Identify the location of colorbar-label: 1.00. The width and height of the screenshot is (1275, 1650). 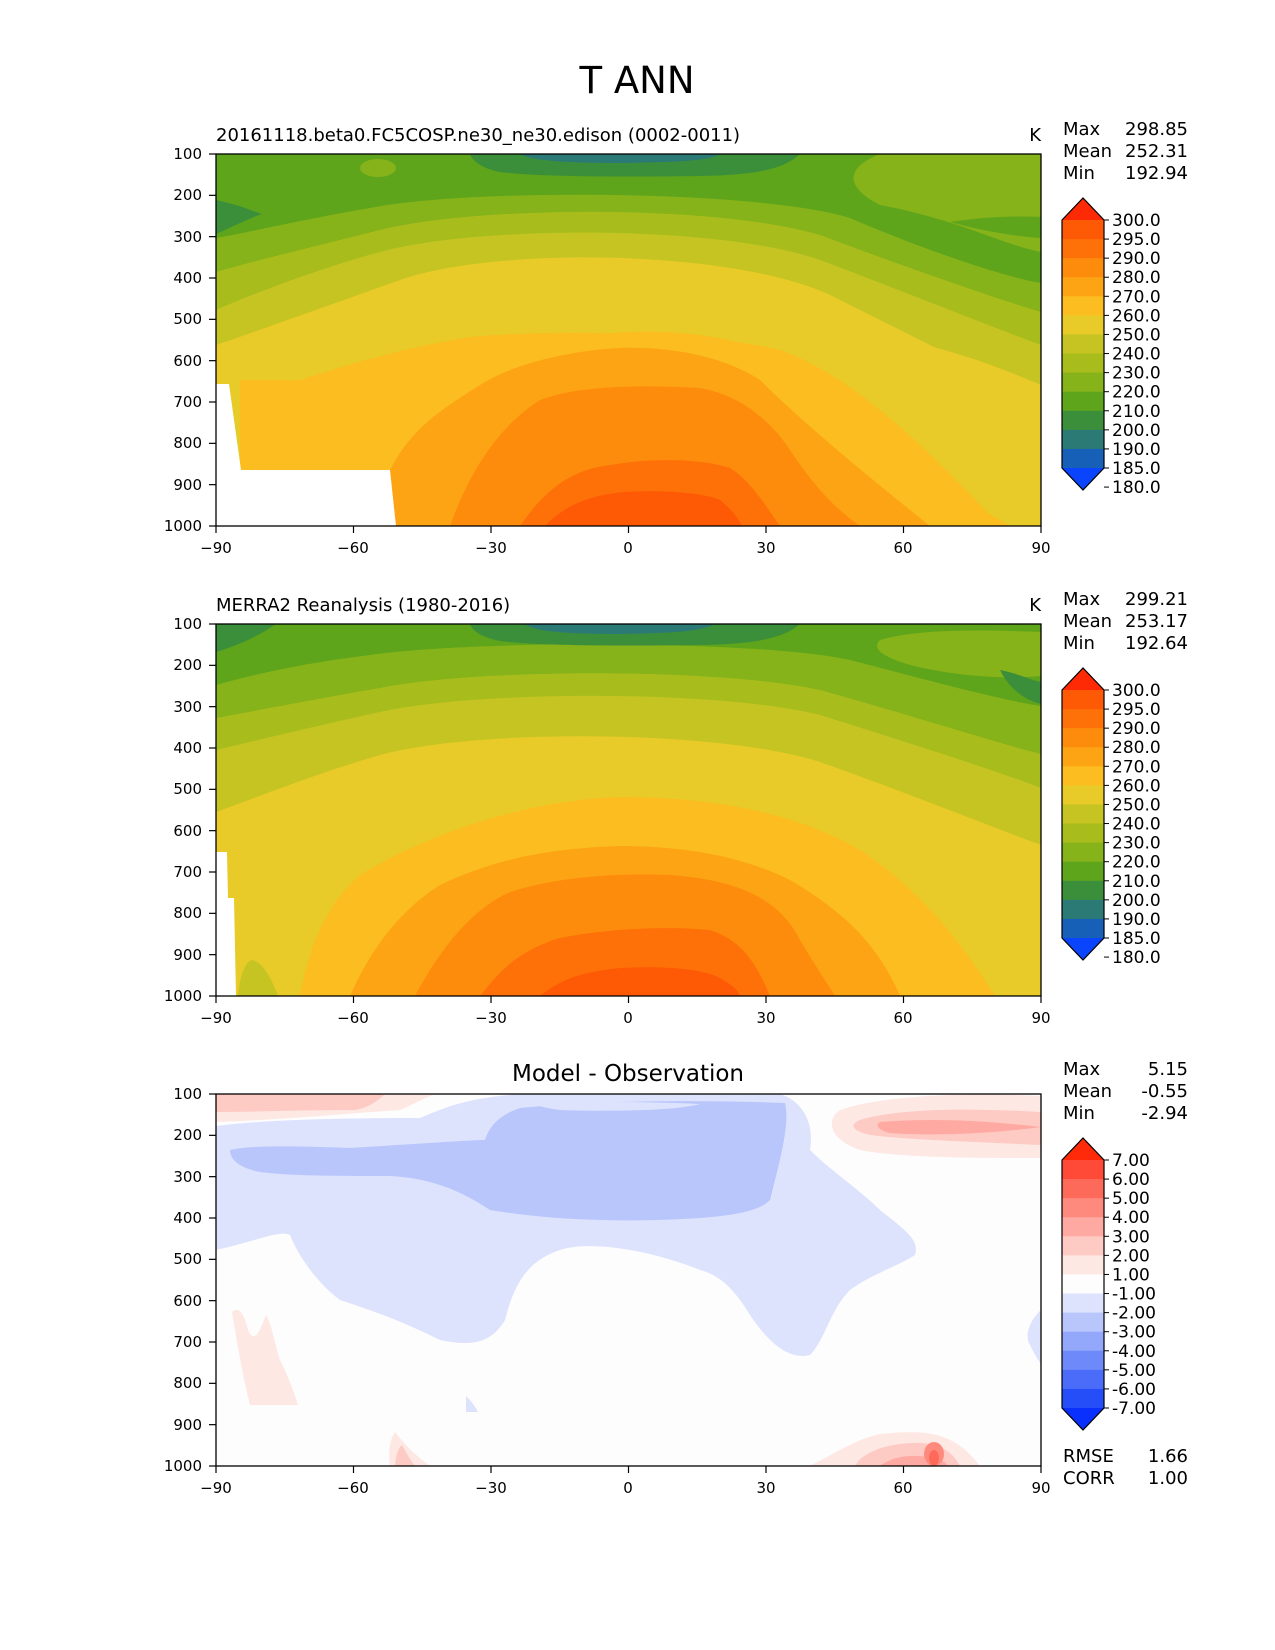
(1131, 1275).